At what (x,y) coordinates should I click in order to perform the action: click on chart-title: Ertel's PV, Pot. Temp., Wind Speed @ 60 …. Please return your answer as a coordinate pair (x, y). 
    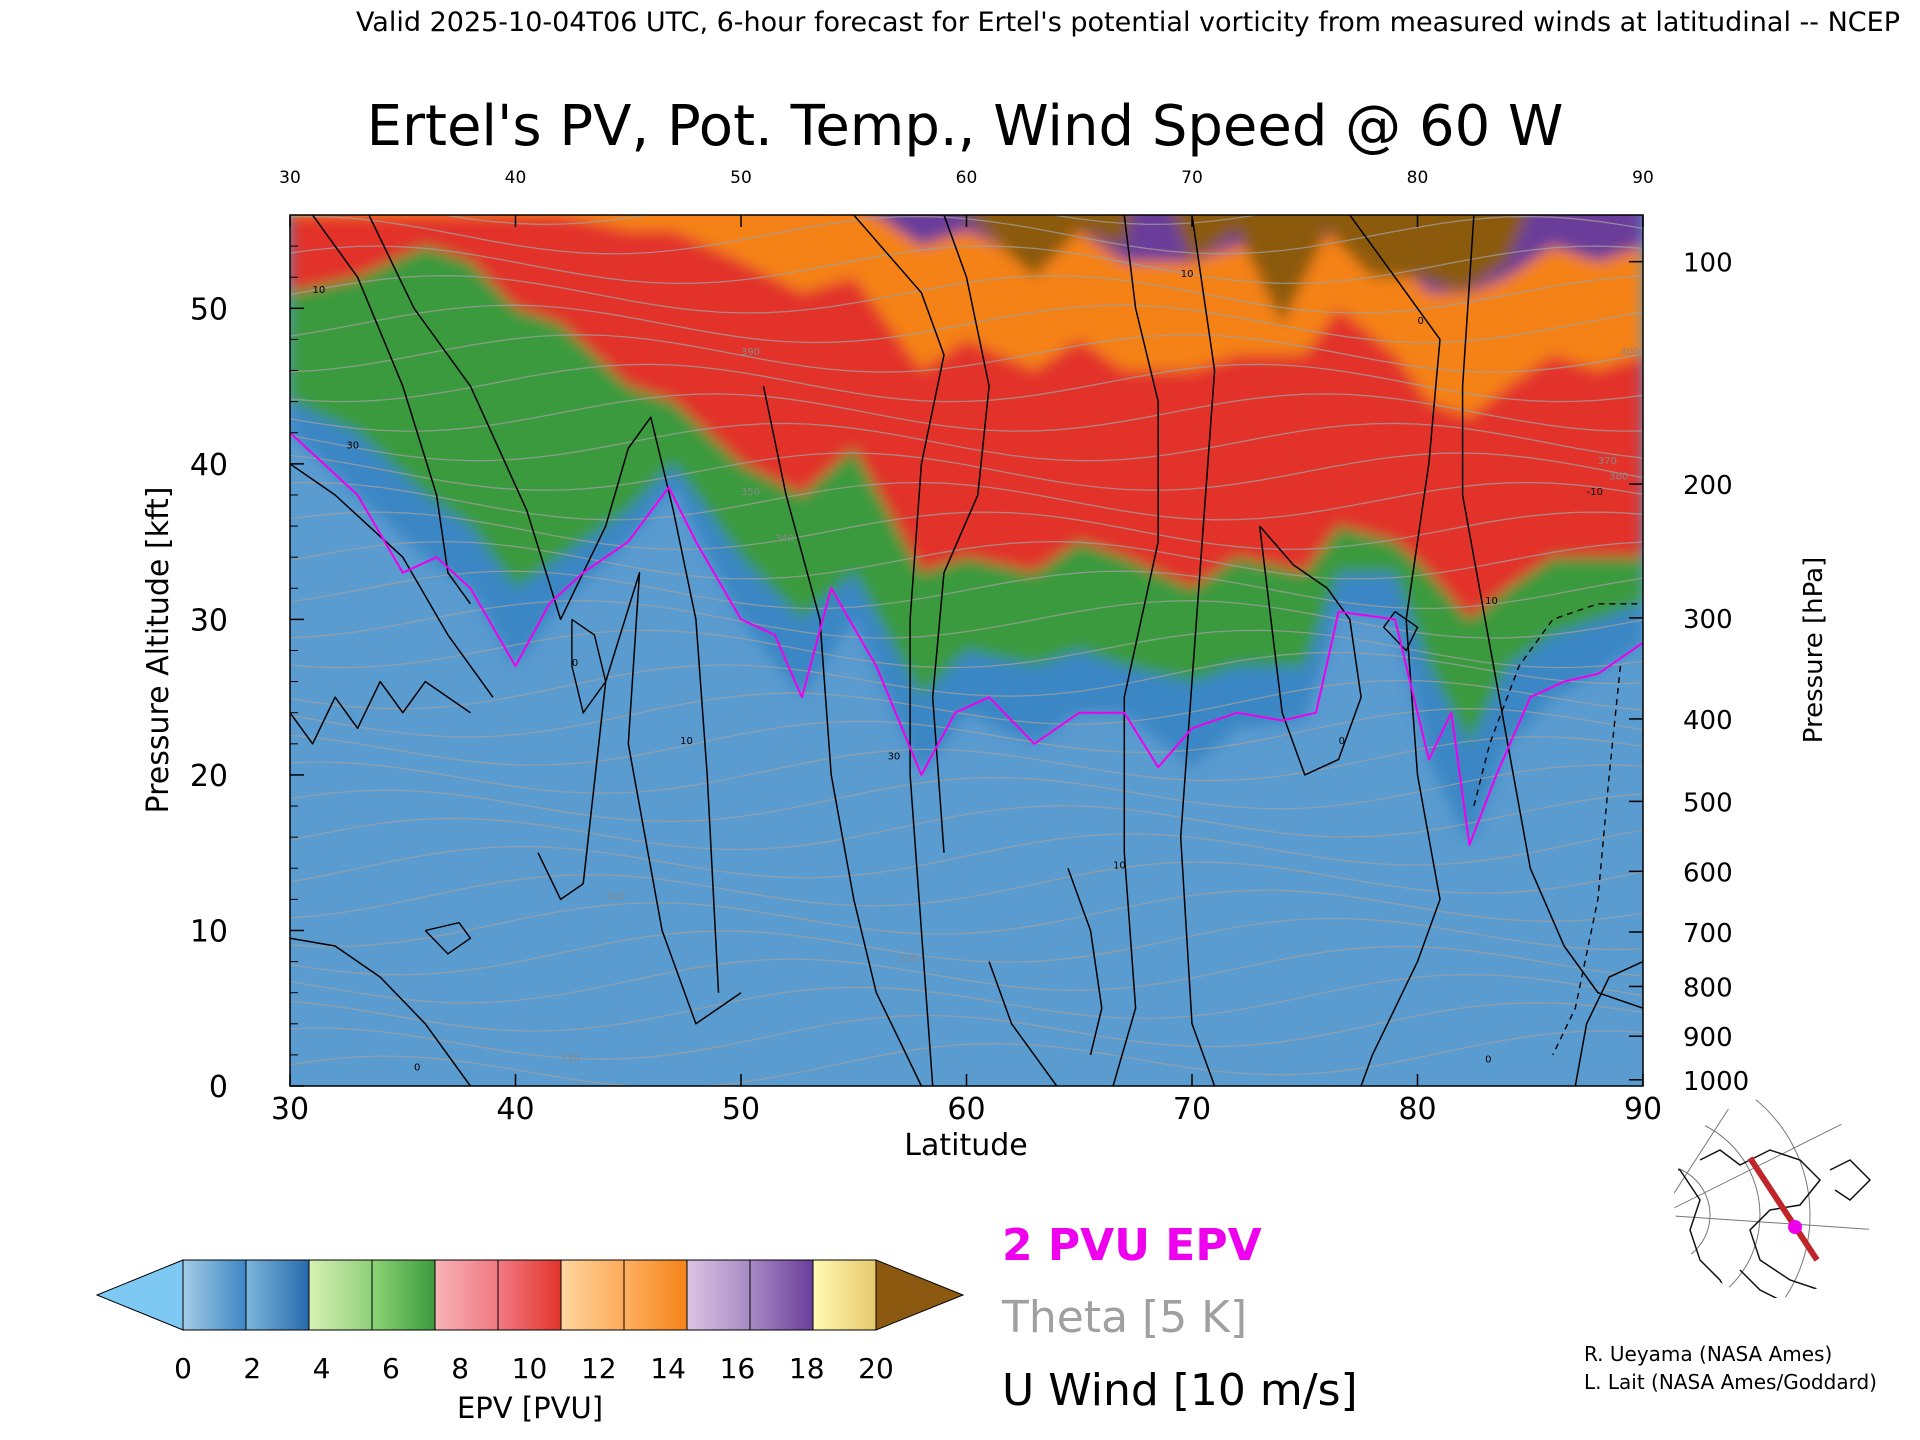
    Looking at the image, I should click on (965, 126).